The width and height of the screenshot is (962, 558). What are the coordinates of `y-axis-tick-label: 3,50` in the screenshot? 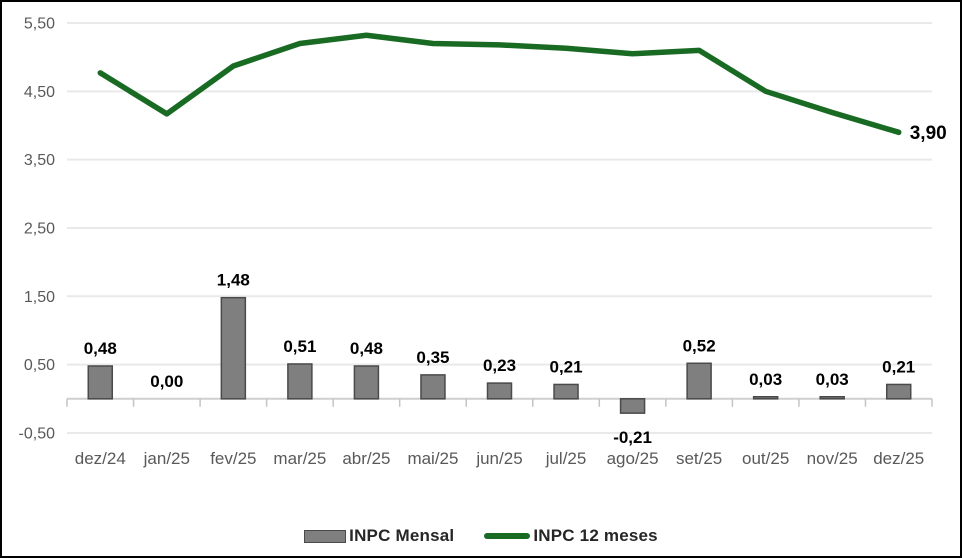 It's located at (39, 160).